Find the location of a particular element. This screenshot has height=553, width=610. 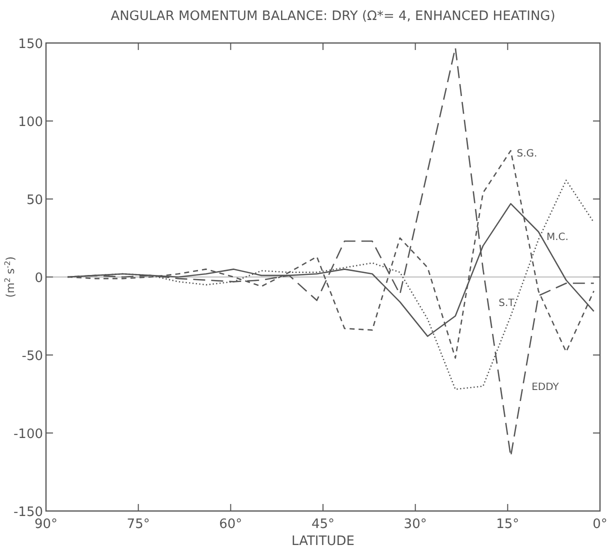

y-tick-label: 50 is located at coordinates (34, 200).